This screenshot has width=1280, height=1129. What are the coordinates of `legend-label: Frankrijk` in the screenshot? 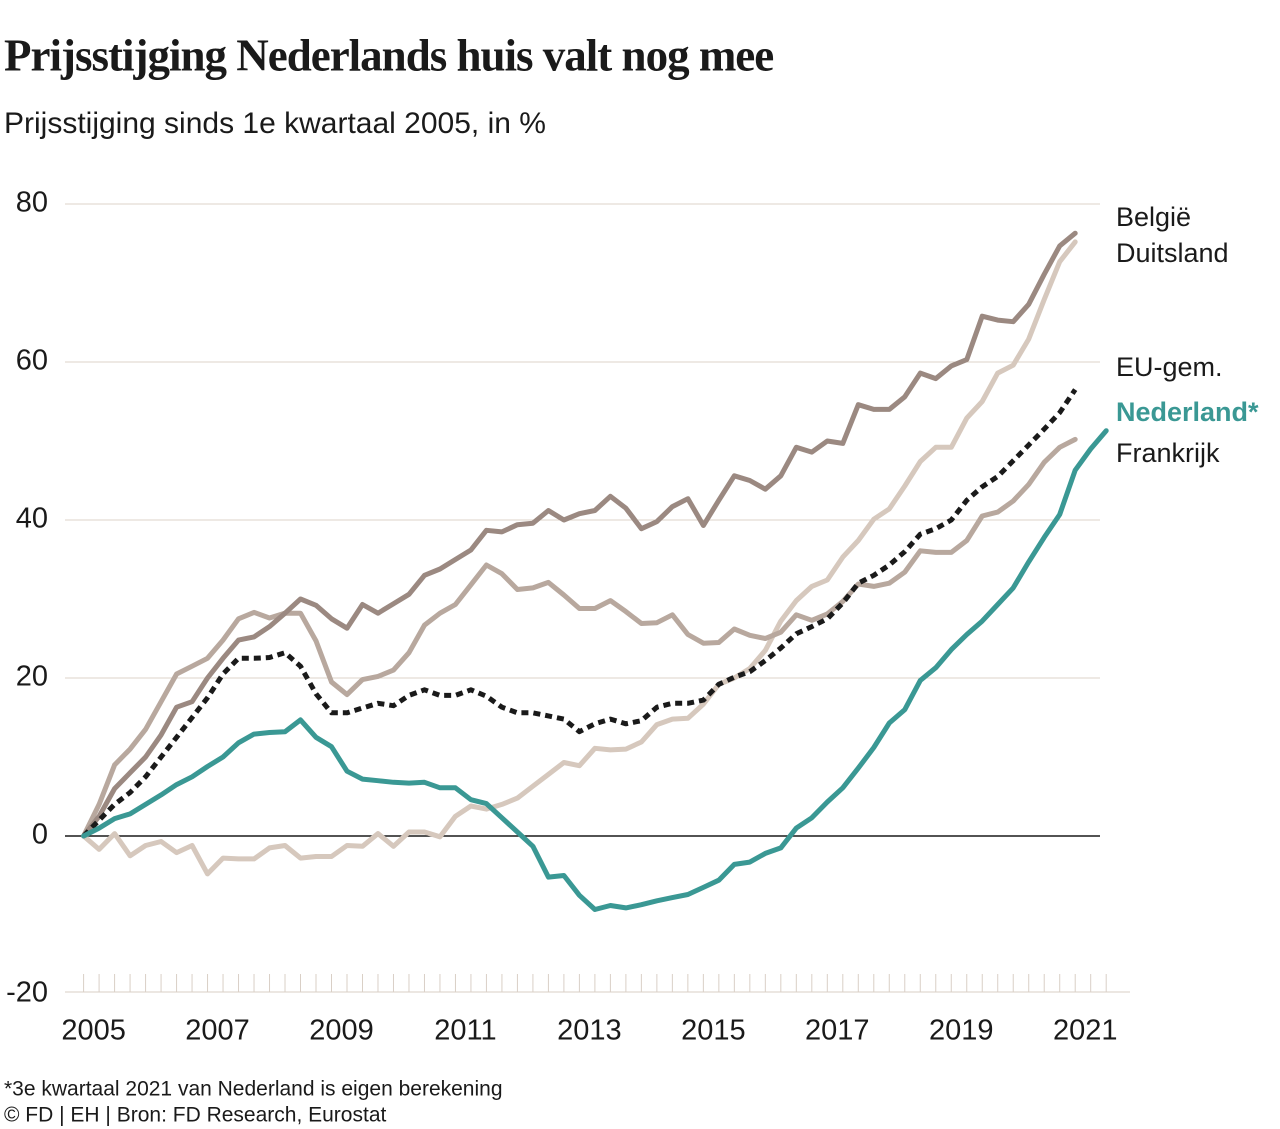 It's located at (1168, 453).